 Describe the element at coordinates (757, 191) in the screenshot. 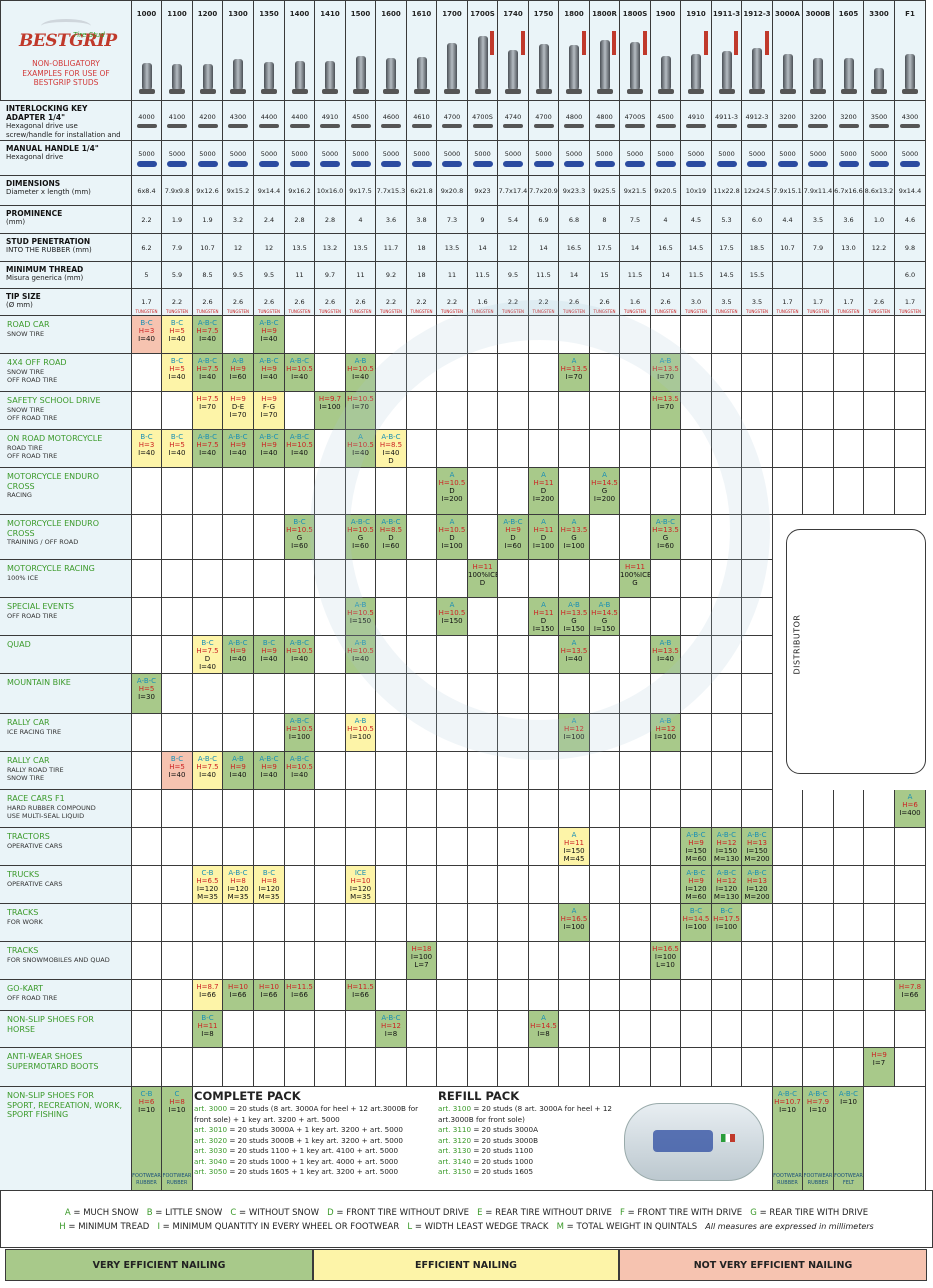

I see `spec-value-dimensions: 12x24.5` at that location.